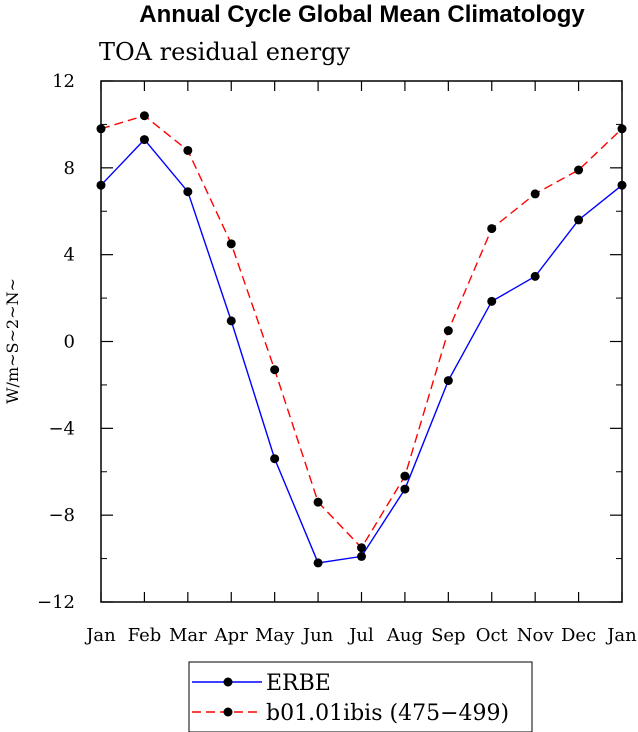 This screenshot has height=732, width=638. Describe the element at coordinates (61, 428) in the screenshot. I see `y-tick-label: −4` at that location.